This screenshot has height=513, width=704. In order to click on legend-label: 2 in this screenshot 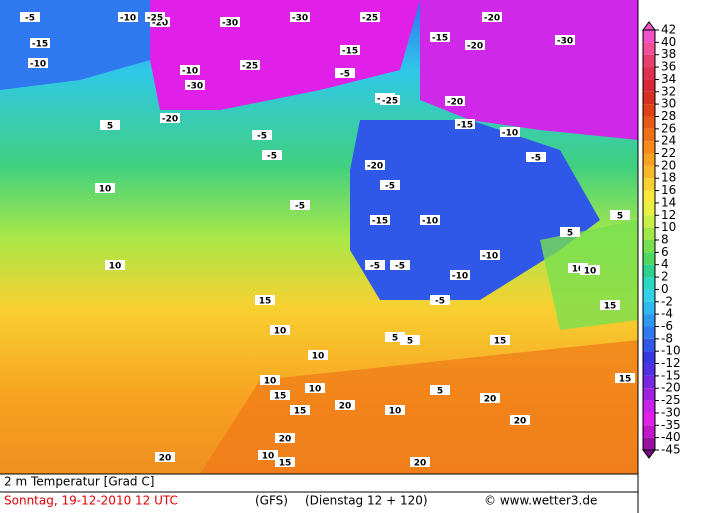, I will do `click(665, 277)`.